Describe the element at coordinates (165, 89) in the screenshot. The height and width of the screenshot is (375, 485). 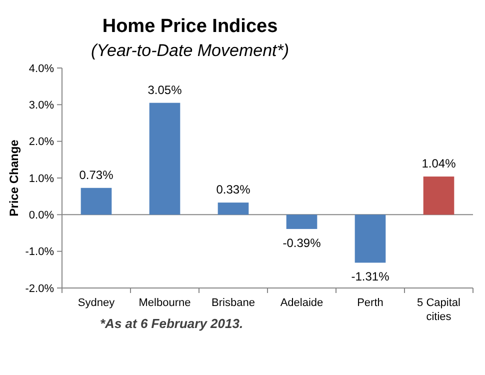
I see `data-label: 3.05%` at that location.